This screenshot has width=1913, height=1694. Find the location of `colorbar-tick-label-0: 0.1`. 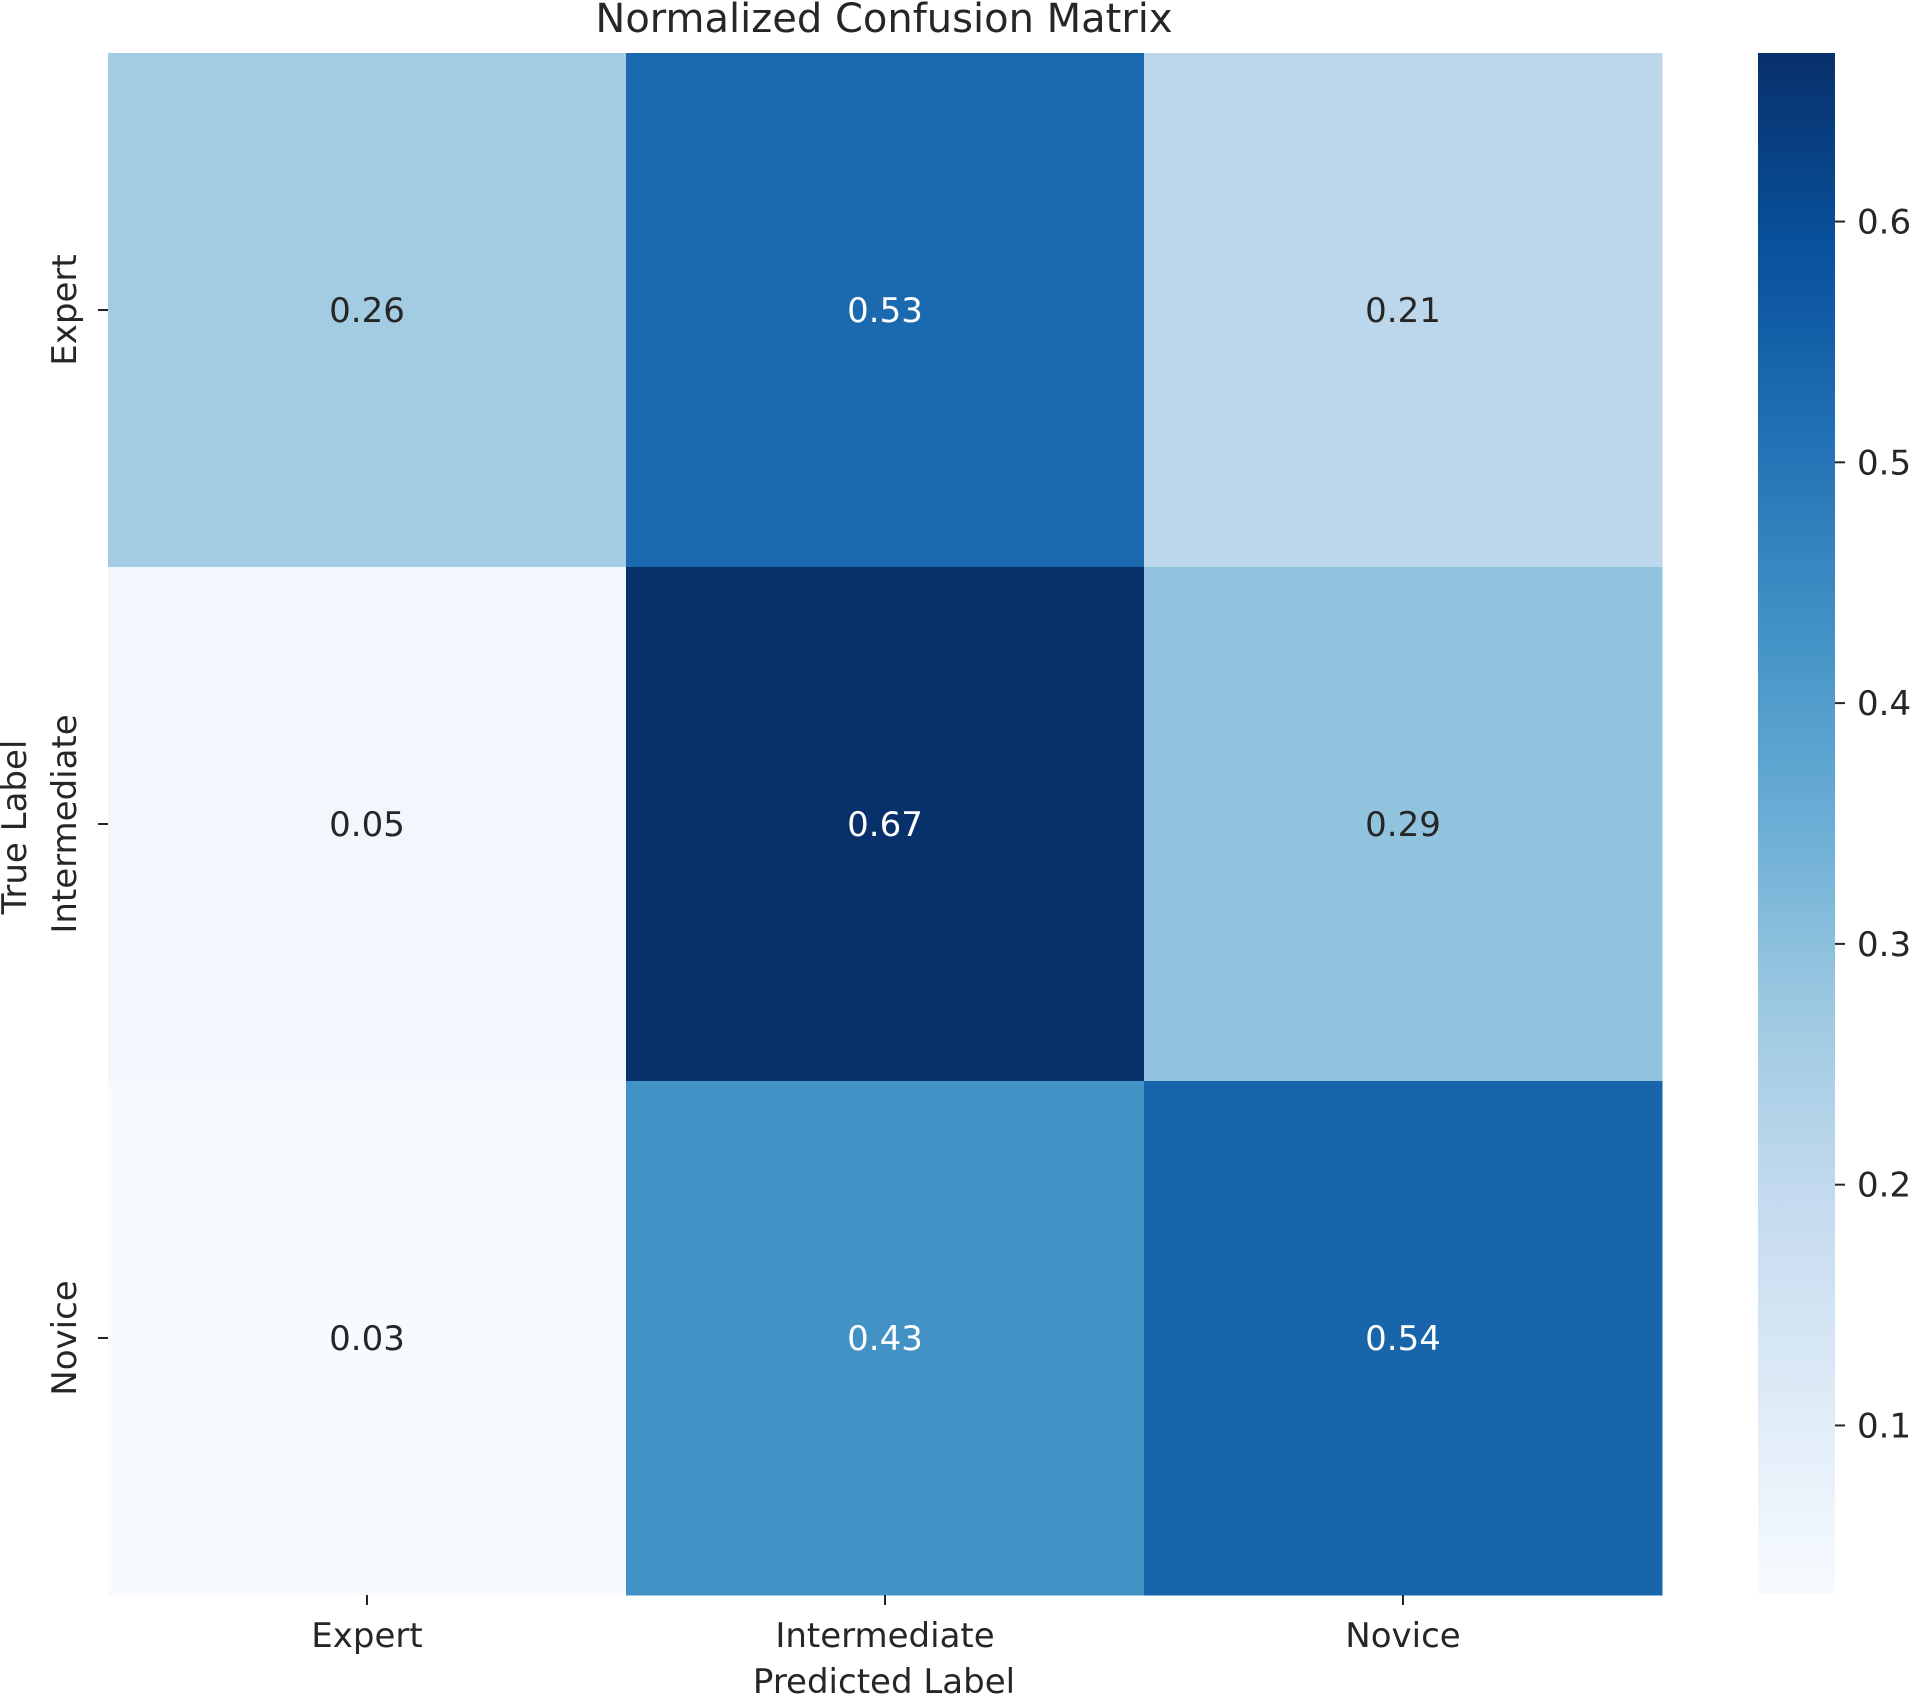

colorbar-tick-label-0: 0.1 is located at coordinates (1884, 1426).